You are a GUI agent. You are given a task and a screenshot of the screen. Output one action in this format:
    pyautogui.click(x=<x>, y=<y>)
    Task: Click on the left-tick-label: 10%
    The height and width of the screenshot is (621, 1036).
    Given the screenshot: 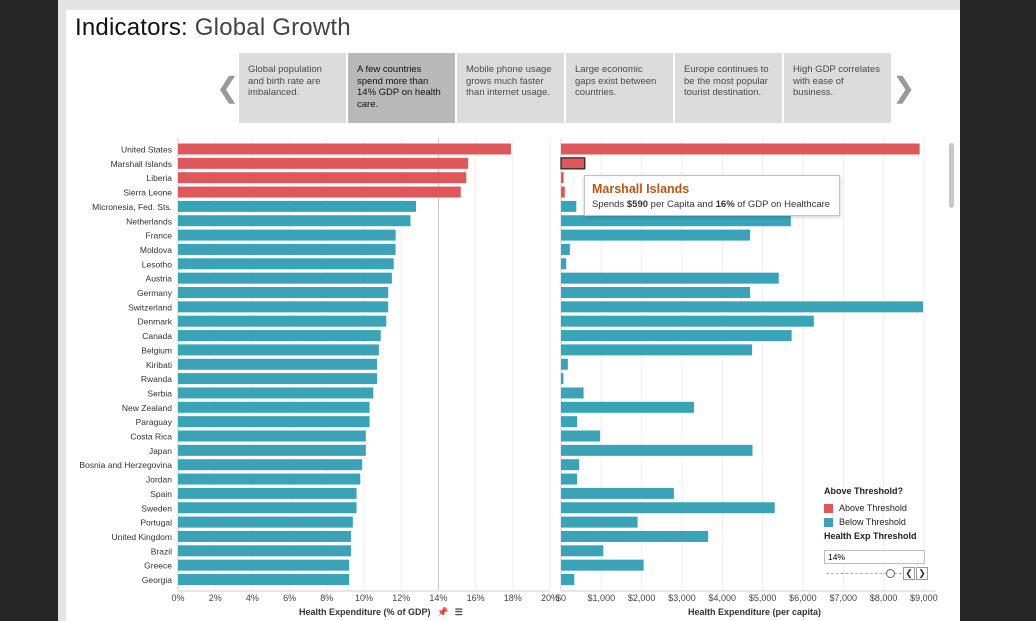 What is the action you would take?
    pyautogui.click(x=364, y=598)
    